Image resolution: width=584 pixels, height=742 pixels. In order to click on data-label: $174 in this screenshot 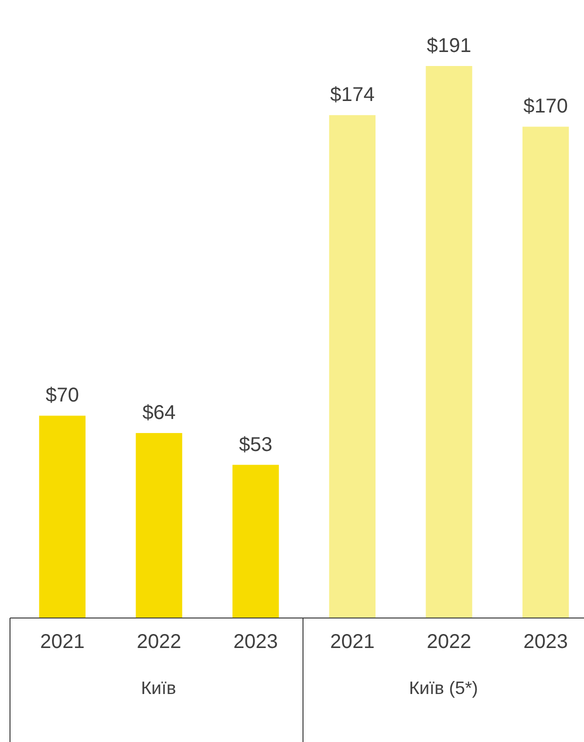, I will do `click(352, 95)`.